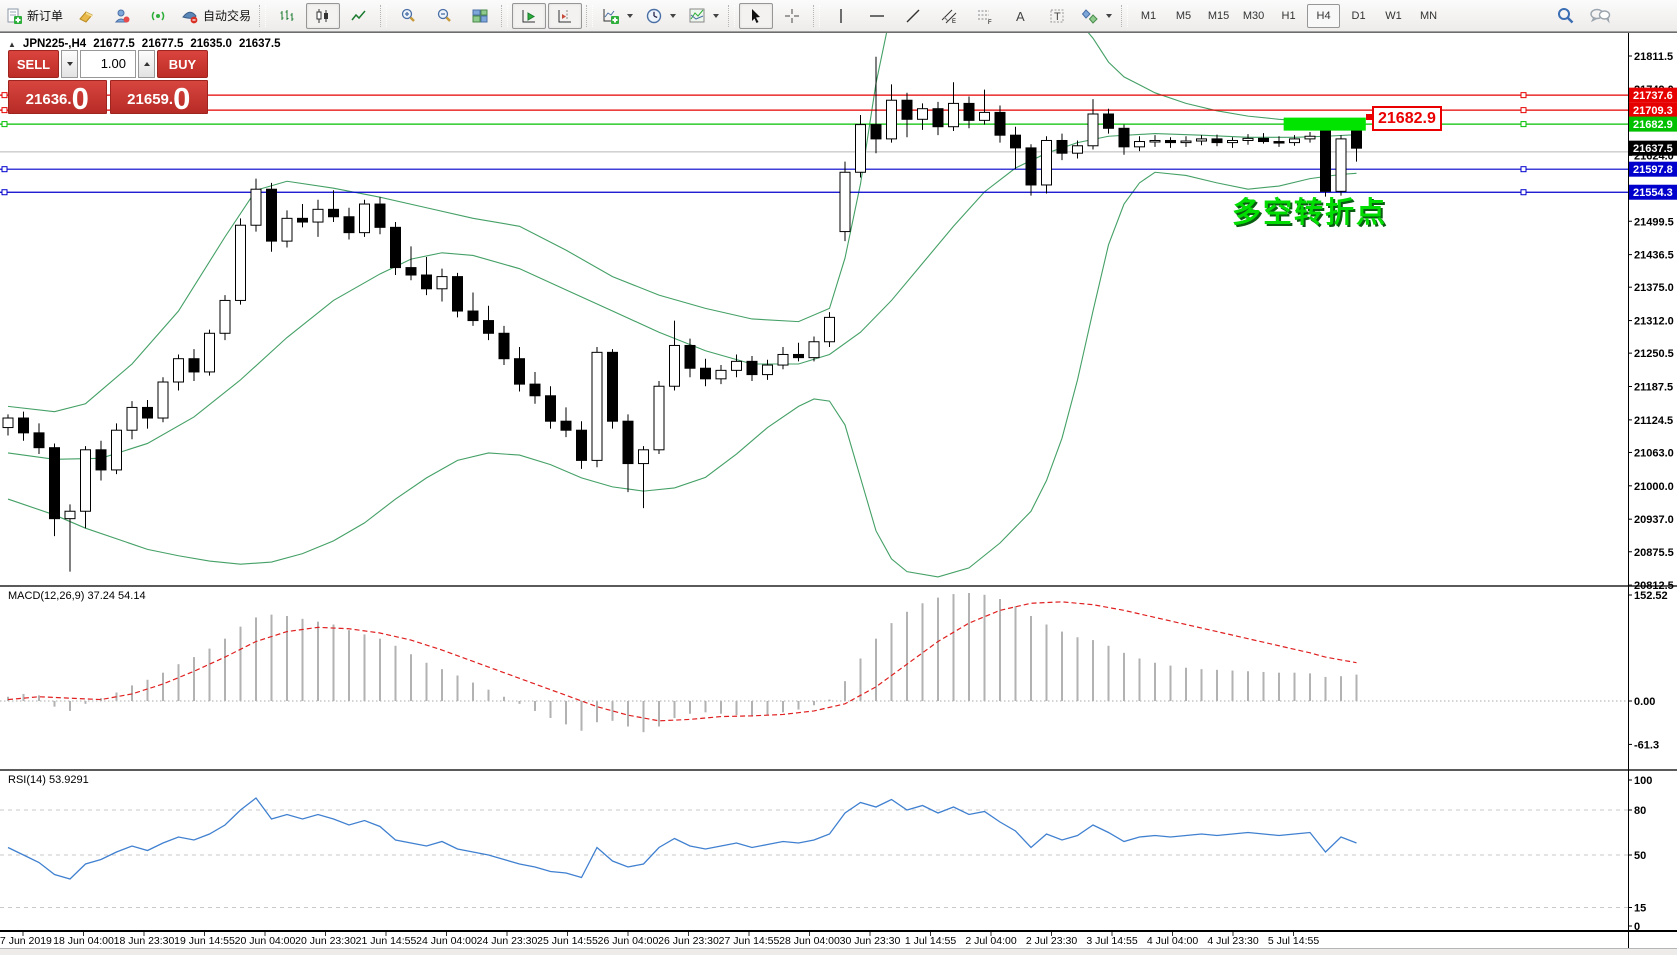 The width and height of the screenshot is (1677, 955). I want to click on horizontal-line-icon, so click(877, 16).